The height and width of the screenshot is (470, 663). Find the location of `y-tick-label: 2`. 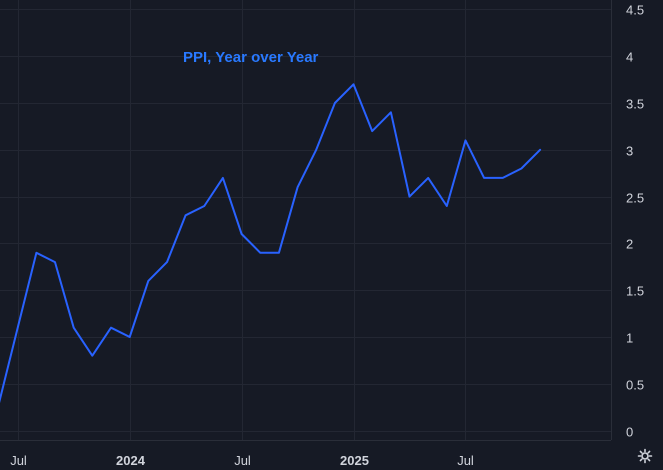

y-tick-label: 2 is located at coordinates (629, 244).